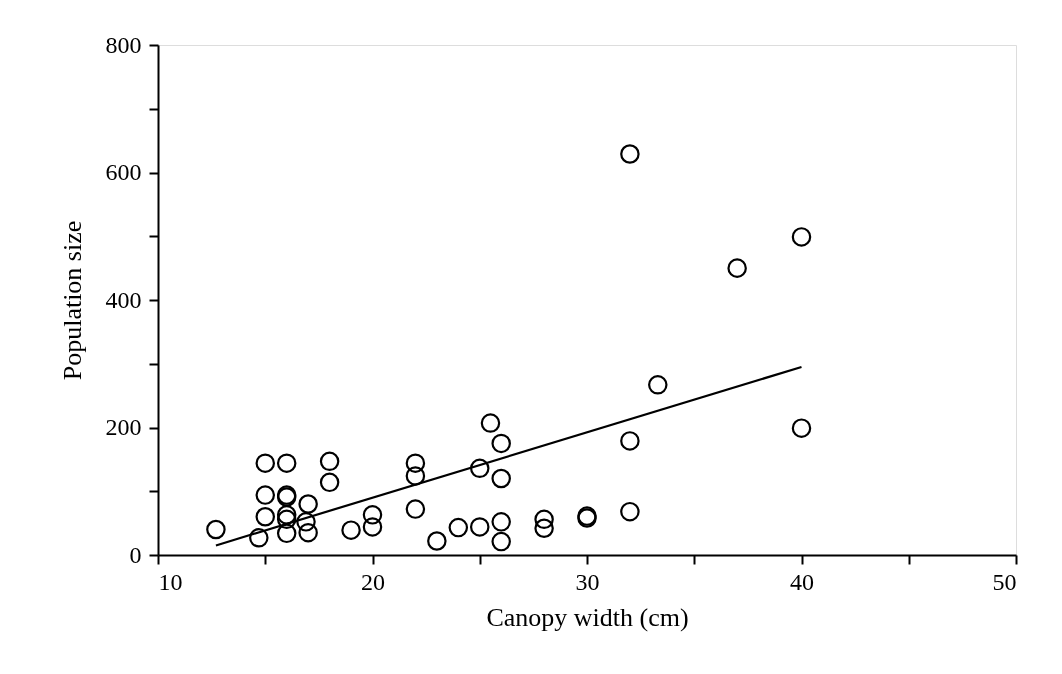 This screenshot has width=1062, height=674. I want to click on x-axis-title: Canopy width (cm), so click(587, 617).